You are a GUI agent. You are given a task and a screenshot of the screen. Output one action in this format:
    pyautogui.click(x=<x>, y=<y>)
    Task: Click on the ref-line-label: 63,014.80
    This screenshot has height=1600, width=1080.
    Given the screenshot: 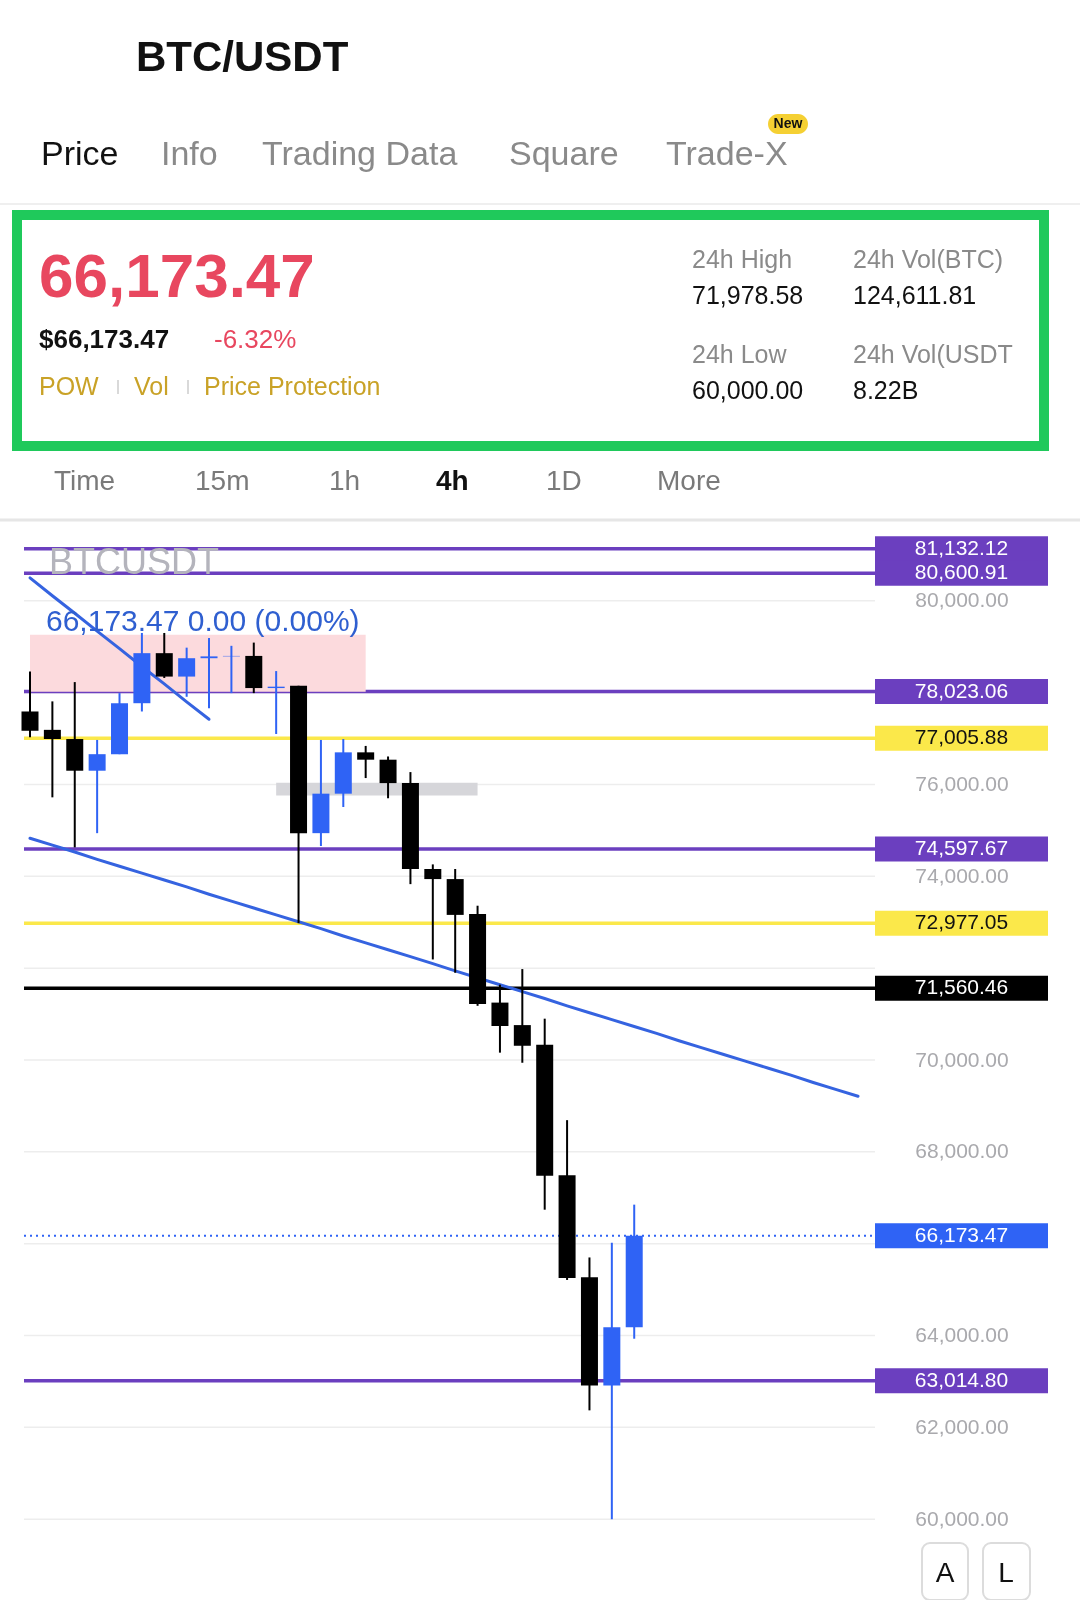 What is the action you would take?
    pyautogui.click(x=961, y=1379)
    